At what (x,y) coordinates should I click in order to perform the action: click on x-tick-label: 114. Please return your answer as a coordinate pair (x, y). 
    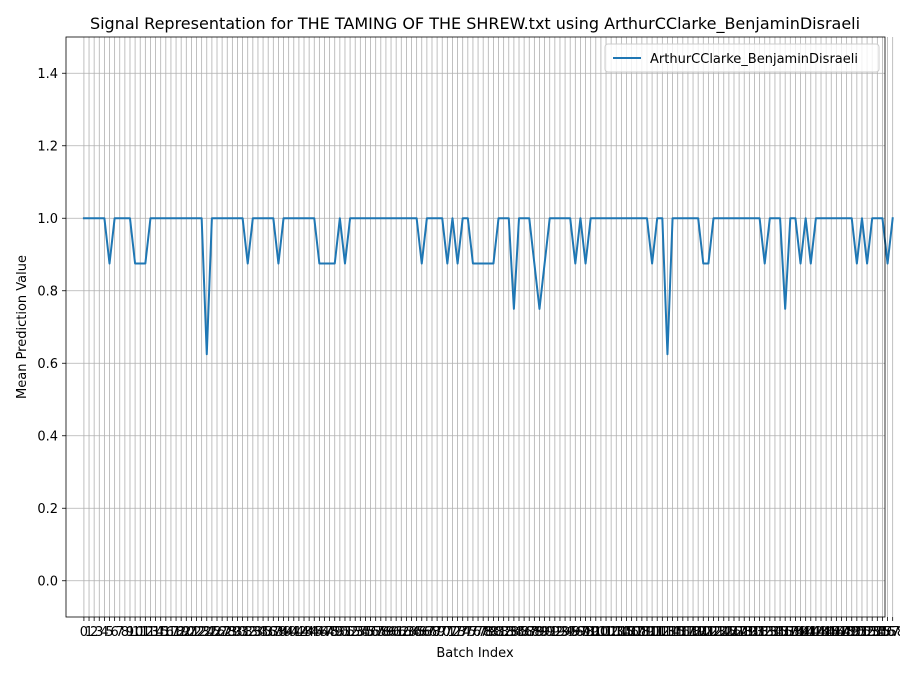
    Looking at the image, I should click on (667, 632).